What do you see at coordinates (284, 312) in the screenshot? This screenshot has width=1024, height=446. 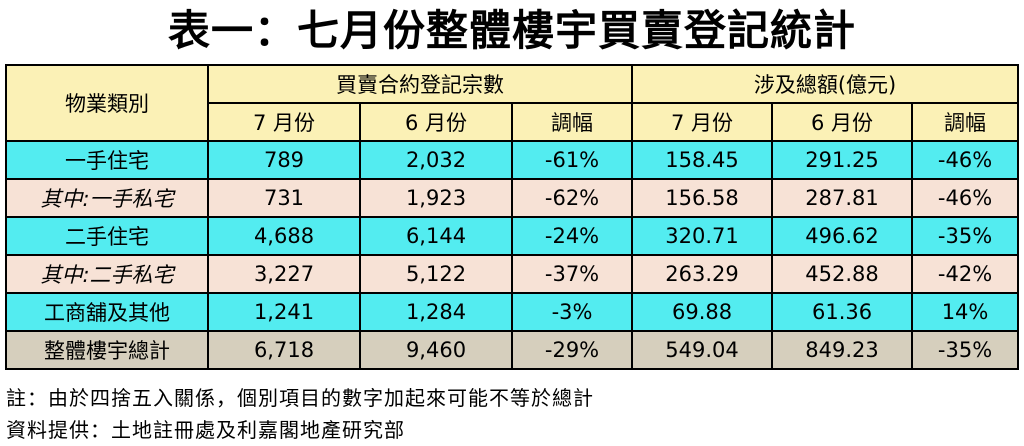 I see `count-jul-cell: 1,241` at bounding box center [284, 312].